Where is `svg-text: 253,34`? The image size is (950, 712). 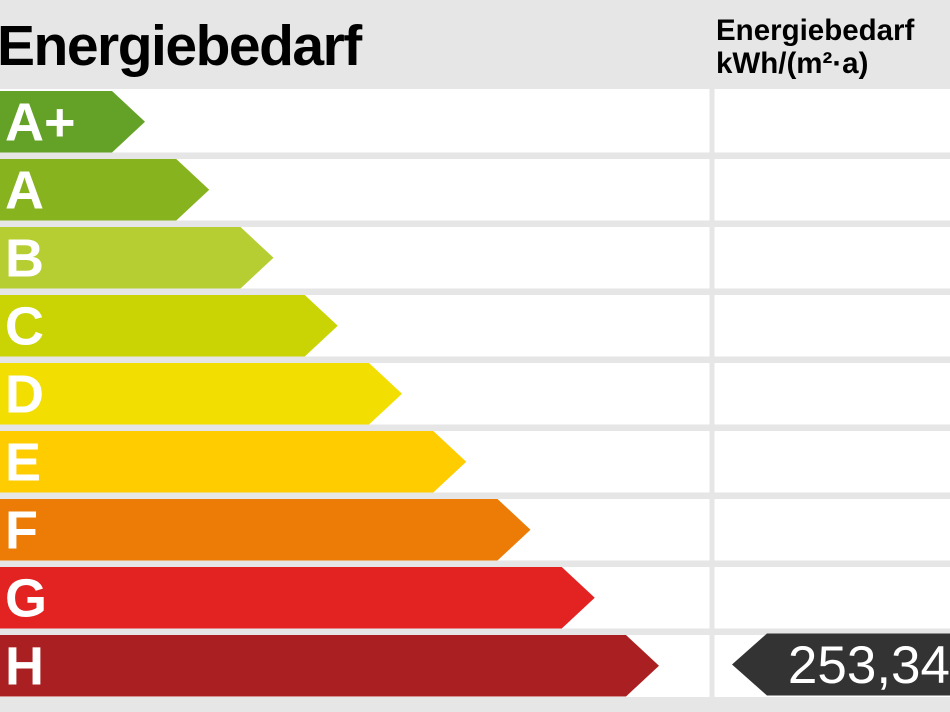
svg-text: 253,34 is located at coordinates (869, 665).